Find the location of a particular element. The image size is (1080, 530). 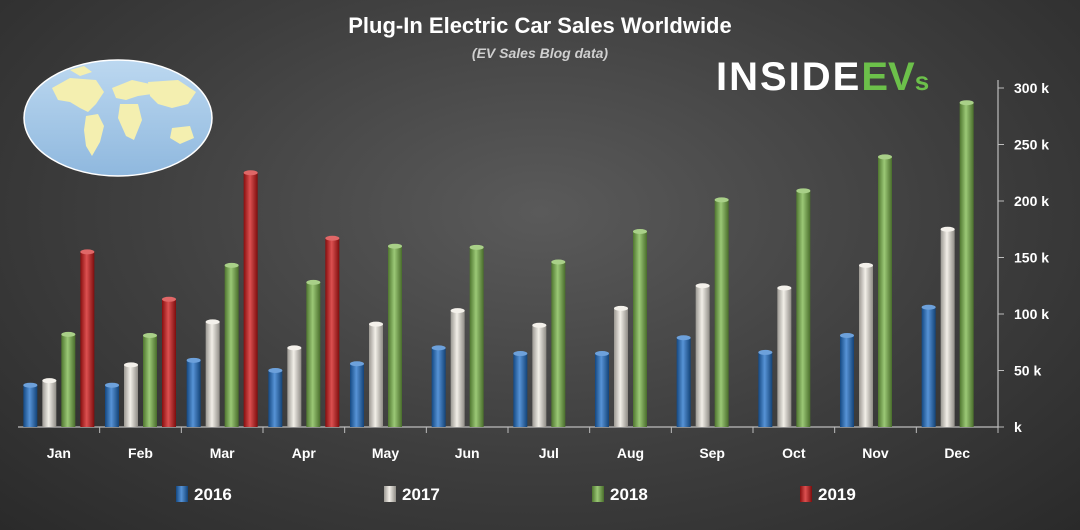

bar-2017-Apr is located at coordinates (294, 386).